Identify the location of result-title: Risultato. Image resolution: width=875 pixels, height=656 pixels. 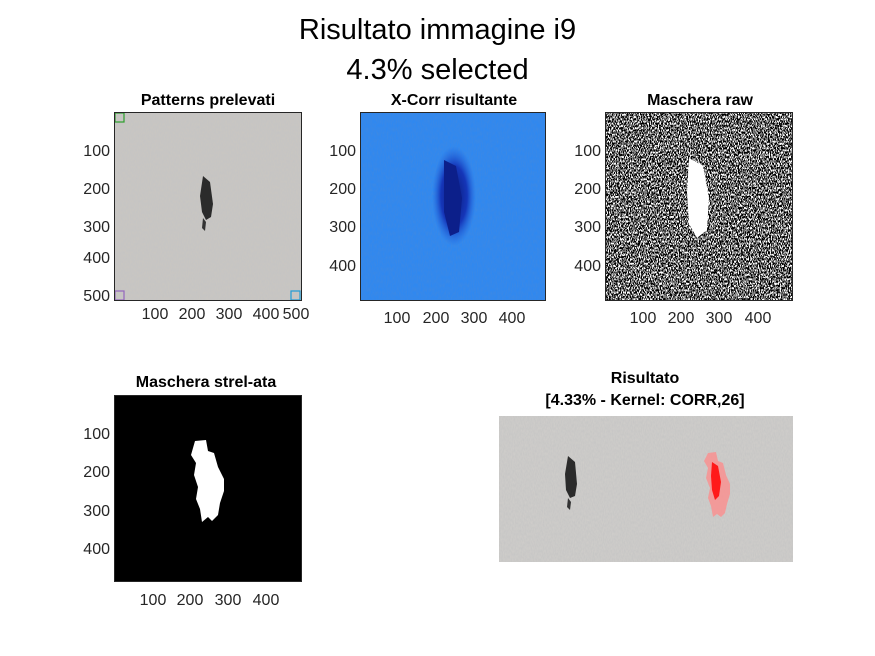
(645, 378).